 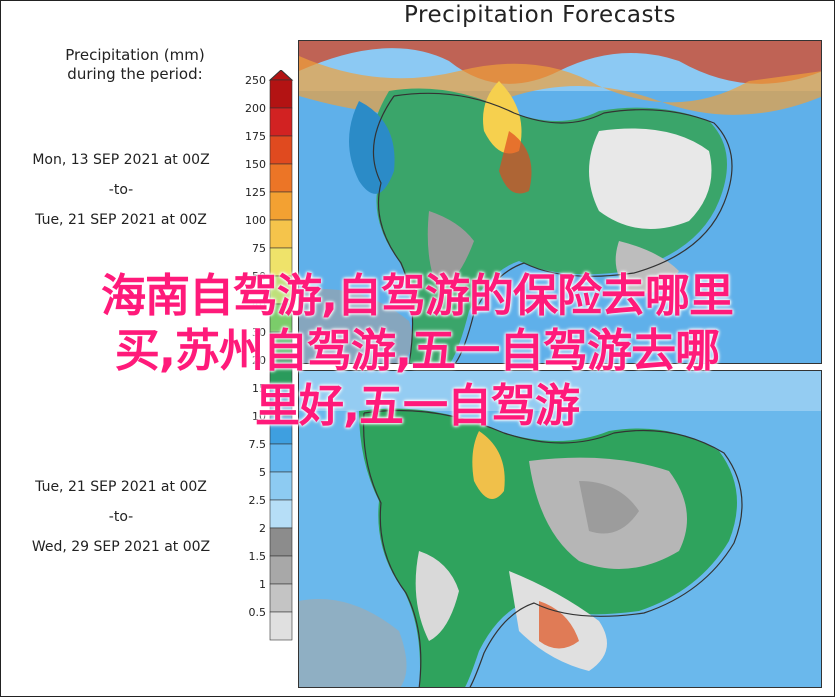 I want to click on legend-title: Precipitation (mm) during the period:, so click(x=135, y=65).